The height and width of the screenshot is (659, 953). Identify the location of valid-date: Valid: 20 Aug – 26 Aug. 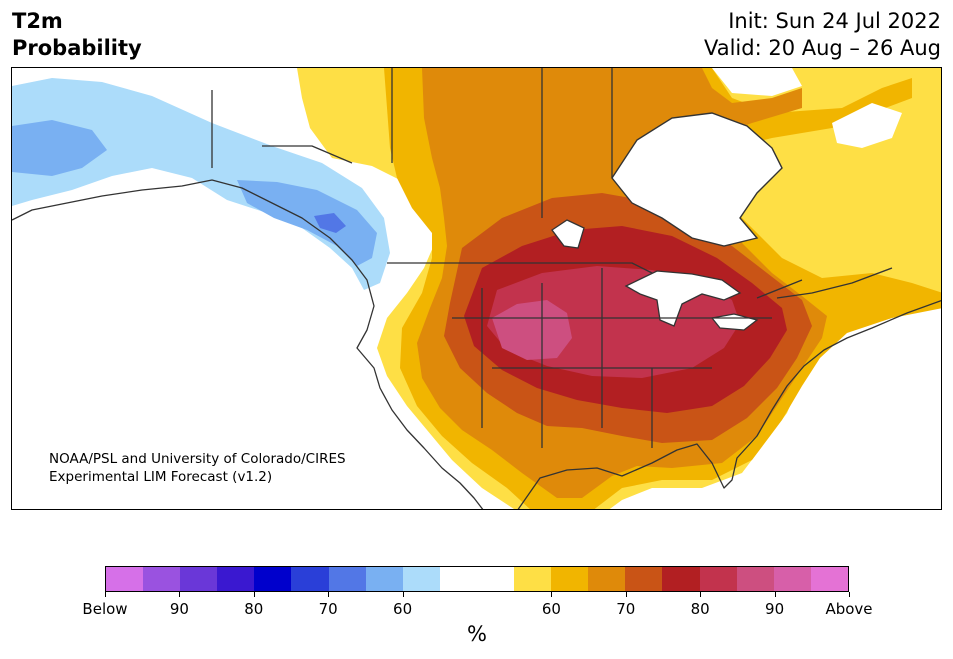
(822, 48).